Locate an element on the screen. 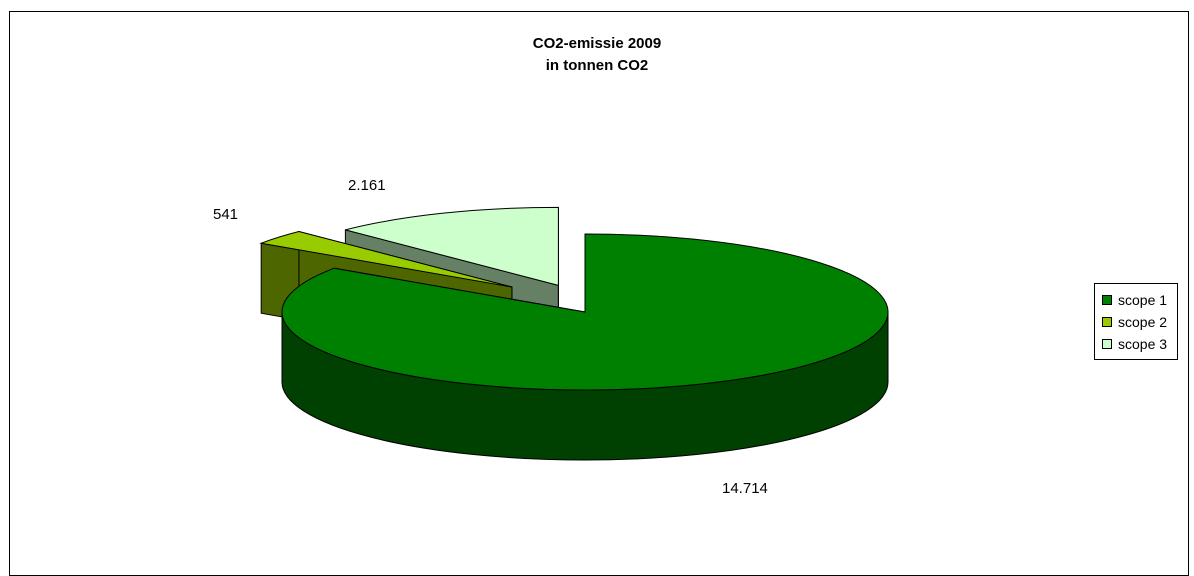 Image resolution: width=1194 pixels, height=576 pixels. legend-label-scope-1: scope 1 is located at coordinates (1143, 300).